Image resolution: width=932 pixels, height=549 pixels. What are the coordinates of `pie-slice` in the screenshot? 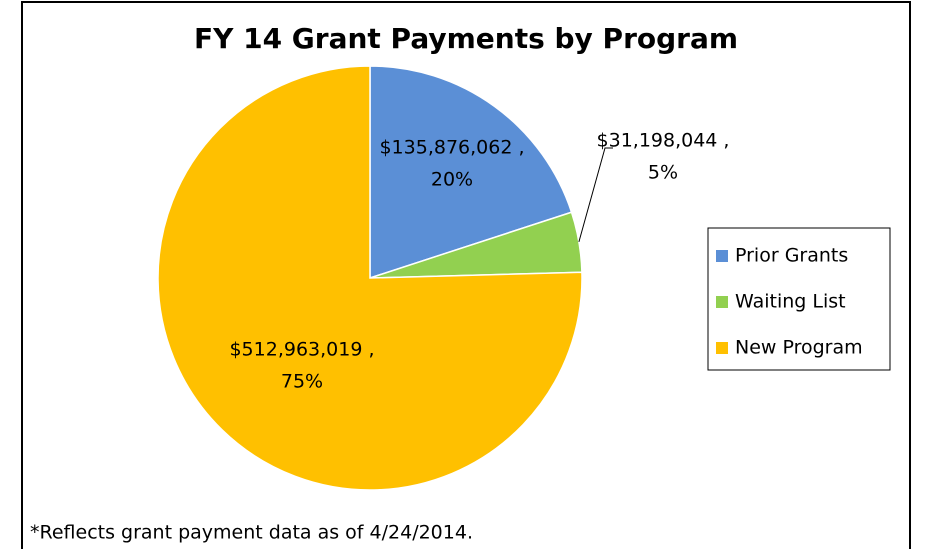 It's located at (471, 172).